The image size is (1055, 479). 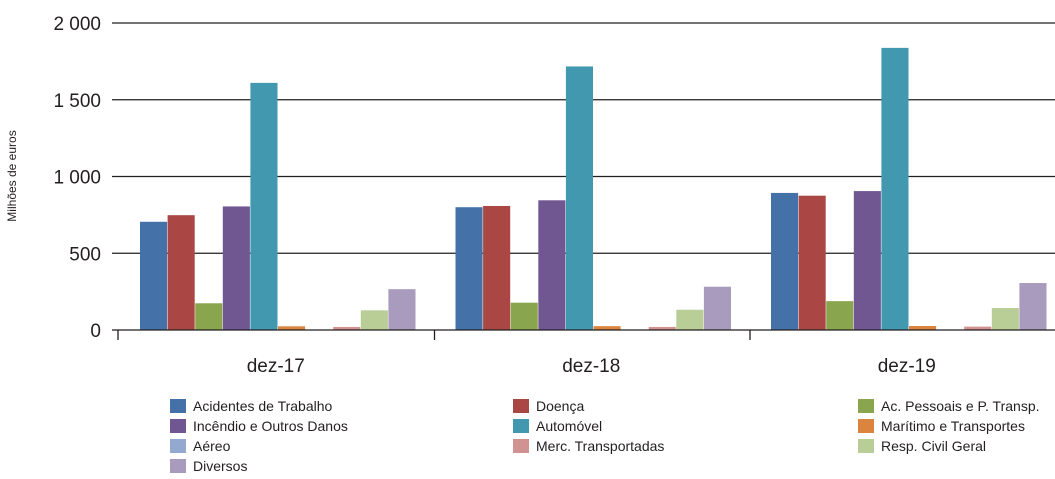 I want to click on legend-label: Automóvel, so click(x=569, y=426).